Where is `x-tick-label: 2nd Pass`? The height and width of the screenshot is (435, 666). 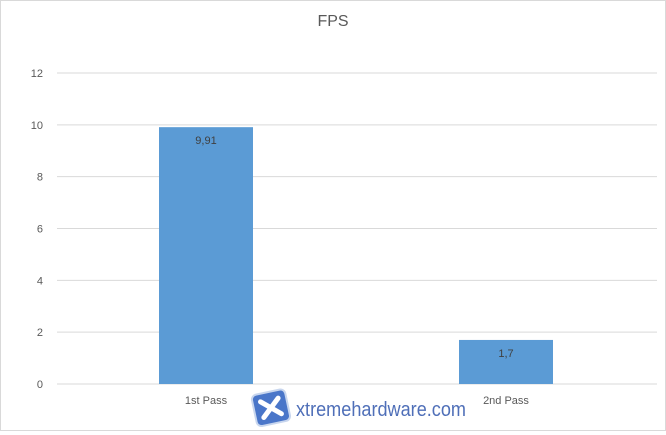 x-tick-label: 2nd Pass is located at coordinates (506, 401).